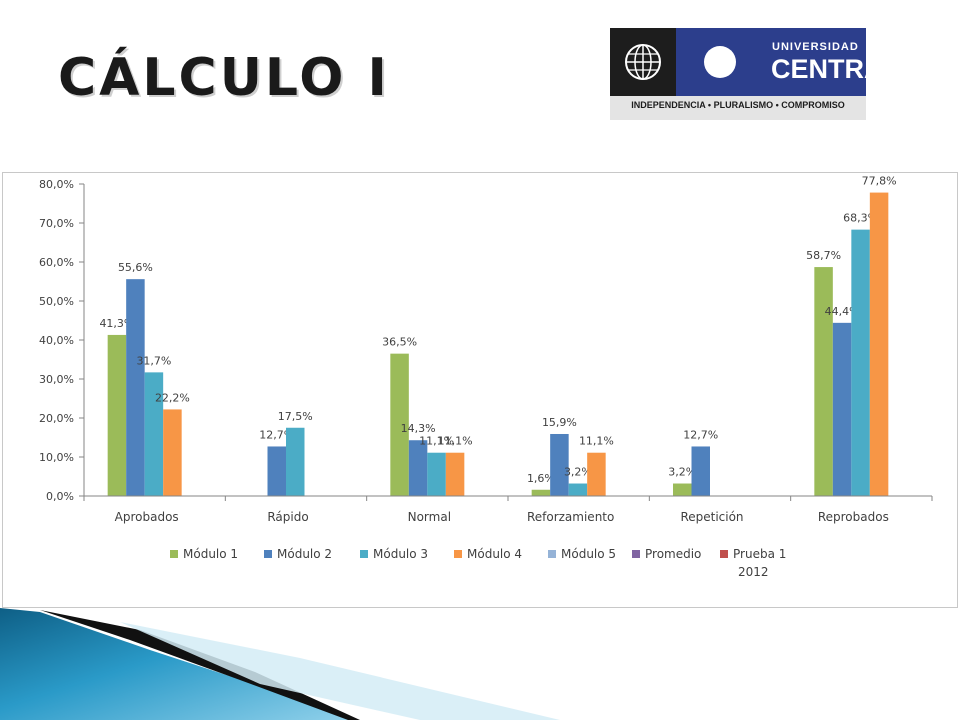 The width and height of the screenshot is (960, 720). What do you see at coordinates (673, 554) in the screenshot?
I see `legend-label: Promedio` at bounding box center [673, 554].